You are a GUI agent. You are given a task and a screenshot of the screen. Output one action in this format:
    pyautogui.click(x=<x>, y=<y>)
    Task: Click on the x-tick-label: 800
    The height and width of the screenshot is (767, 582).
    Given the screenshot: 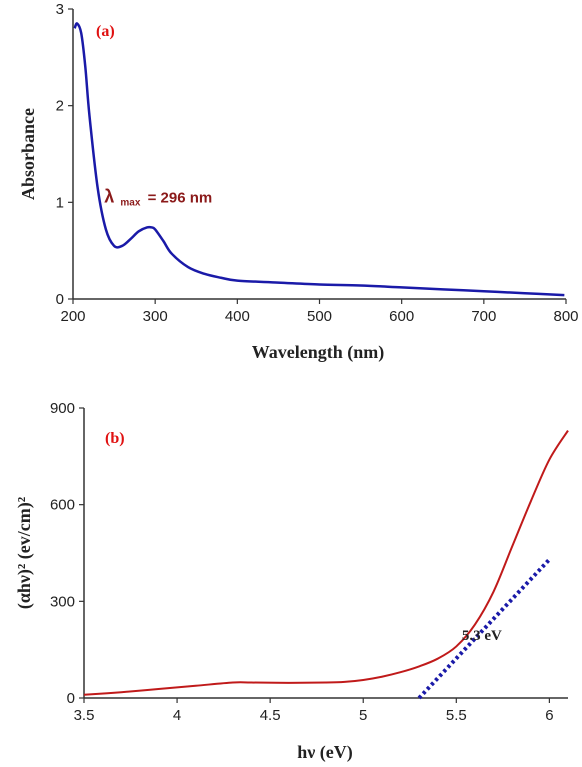 What is the action you would take?
    pyautogui.click(x=565, y=316)
    